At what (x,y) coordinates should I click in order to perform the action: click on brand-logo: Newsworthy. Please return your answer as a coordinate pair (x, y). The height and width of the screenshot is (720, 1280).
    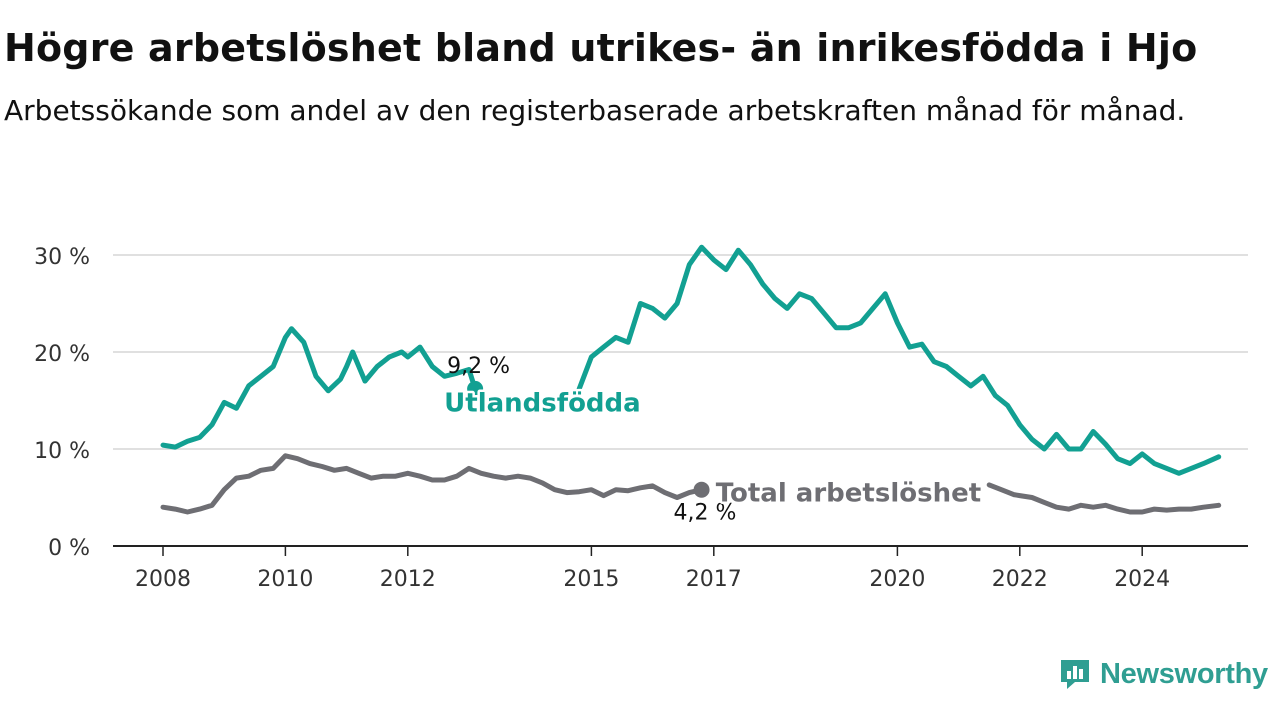
    Looking at the image, I should click on (1163, 674).